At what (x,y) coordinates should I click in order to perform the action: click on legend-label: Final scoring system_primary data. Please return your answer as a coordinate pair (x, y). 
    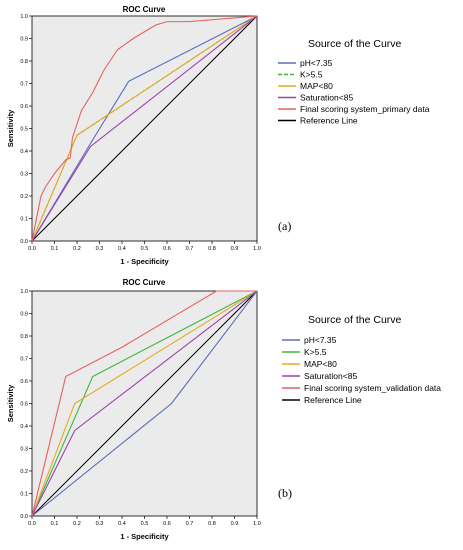
    Looking at the image, I should click on (365, 109).